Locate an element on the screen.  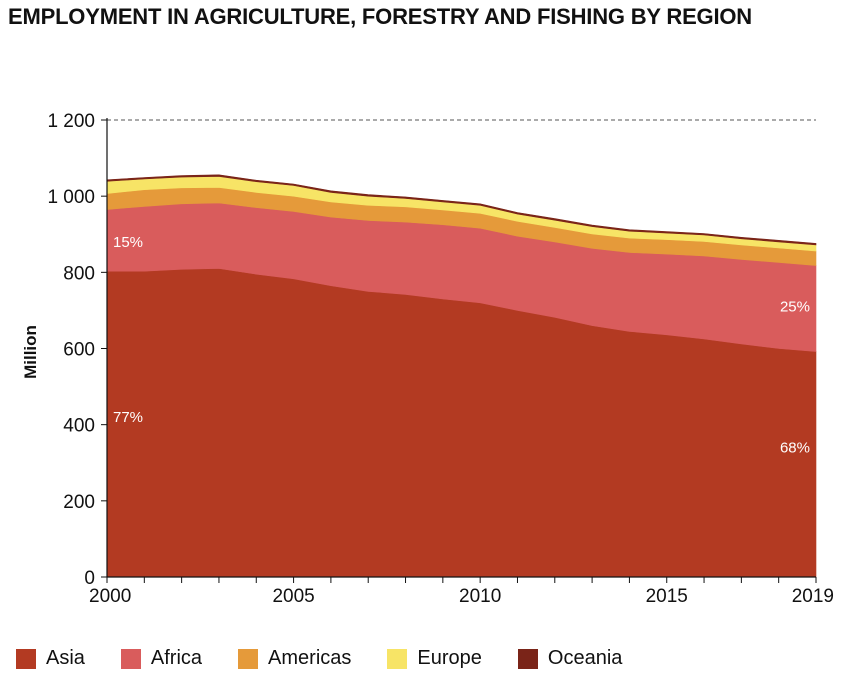
legend-label-americas: Americas is located at coordinates (310, 658).